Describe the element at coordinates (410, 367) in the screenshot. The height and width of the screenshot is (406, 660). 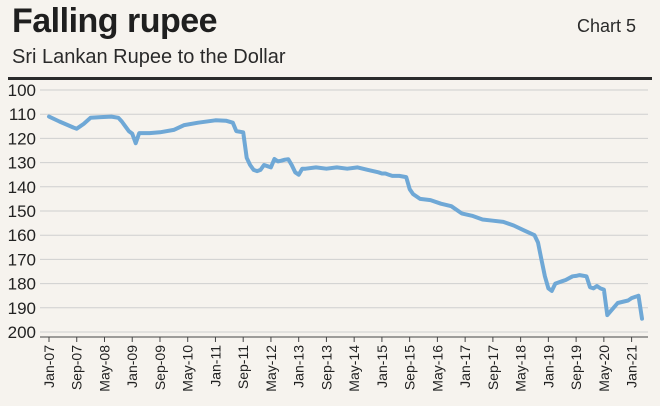
I see `x-tick-label: Sep-15` at that location.